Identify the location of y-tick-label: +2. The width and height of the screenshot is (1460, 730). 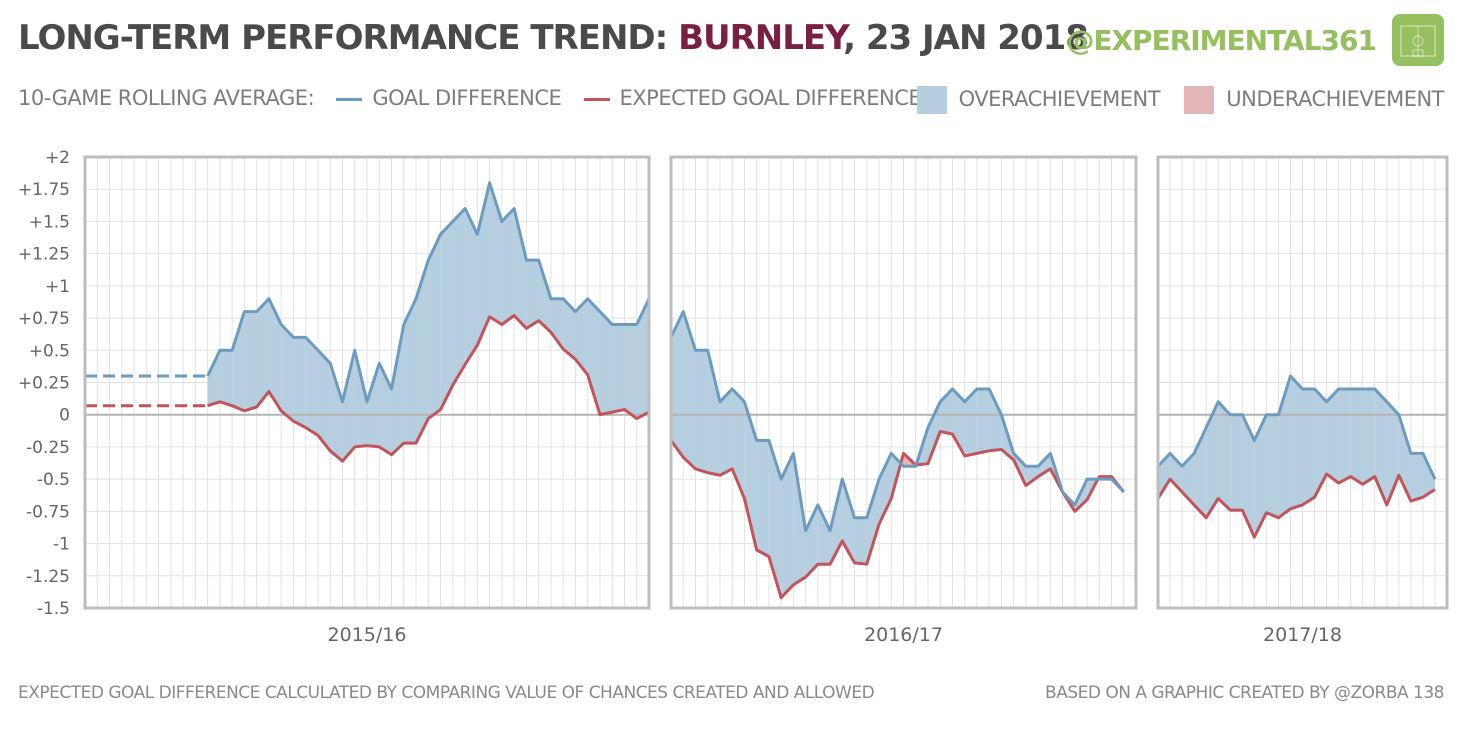
(57, 158).